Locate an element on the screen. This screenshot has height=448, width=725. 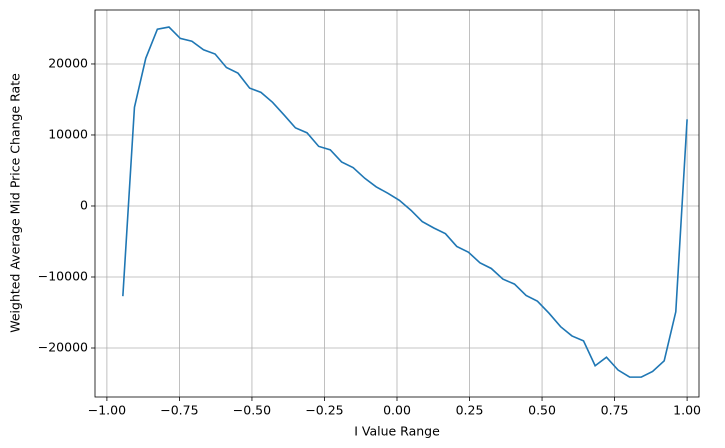
x-tick-label: 1.00 is located at coordinates (687, 410).